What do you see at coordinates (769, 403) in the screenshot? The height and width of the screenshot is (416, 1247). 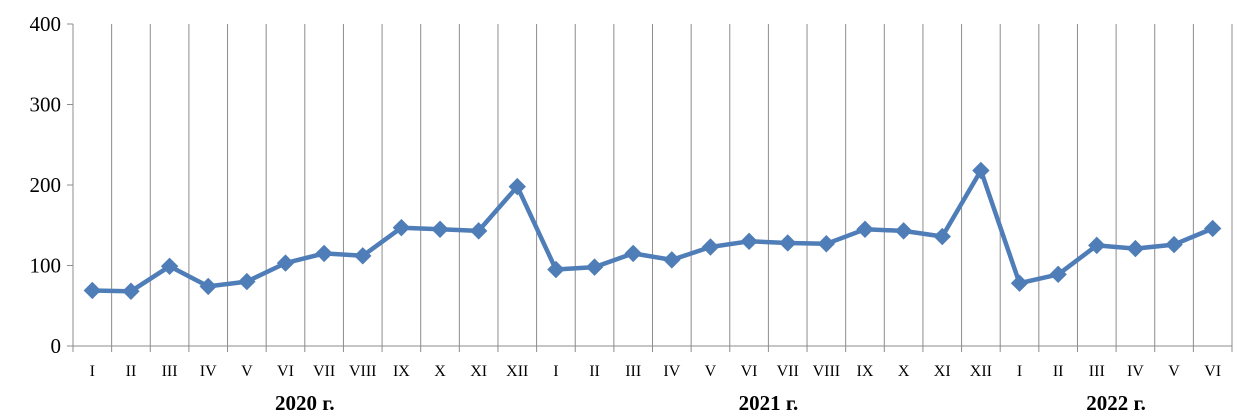 I see `year-label: 2021 г.` at bounding box center [769, 403].